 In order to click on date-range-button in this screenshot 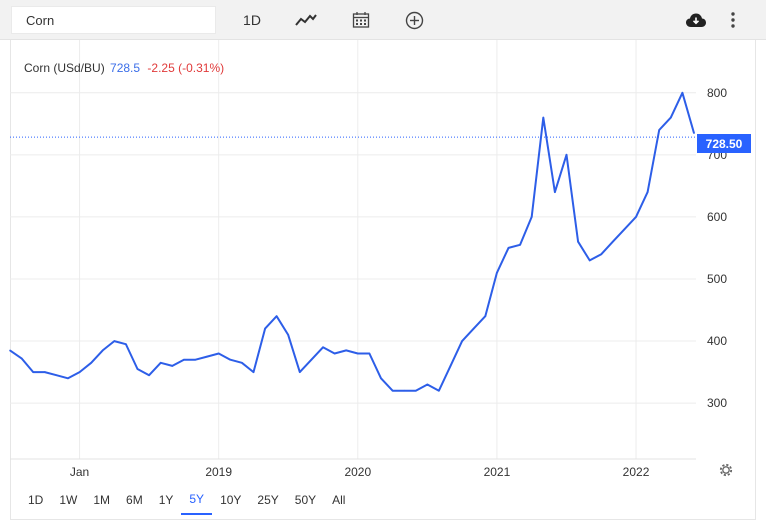, I will do `click(361, 20)`.